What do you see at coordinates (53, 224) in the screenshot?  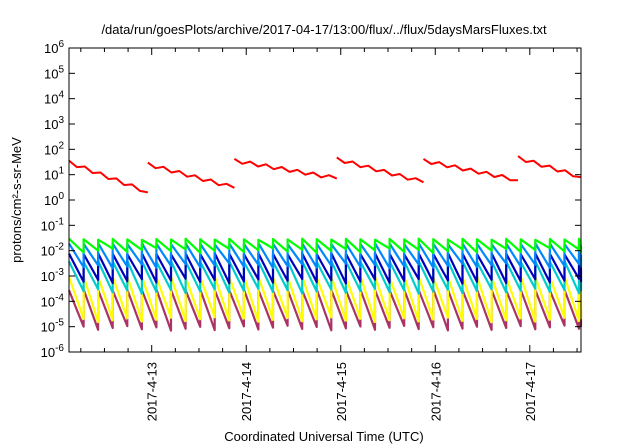 I see `y-tick-label: 10⁻¹` at bounding box center [53, 224].